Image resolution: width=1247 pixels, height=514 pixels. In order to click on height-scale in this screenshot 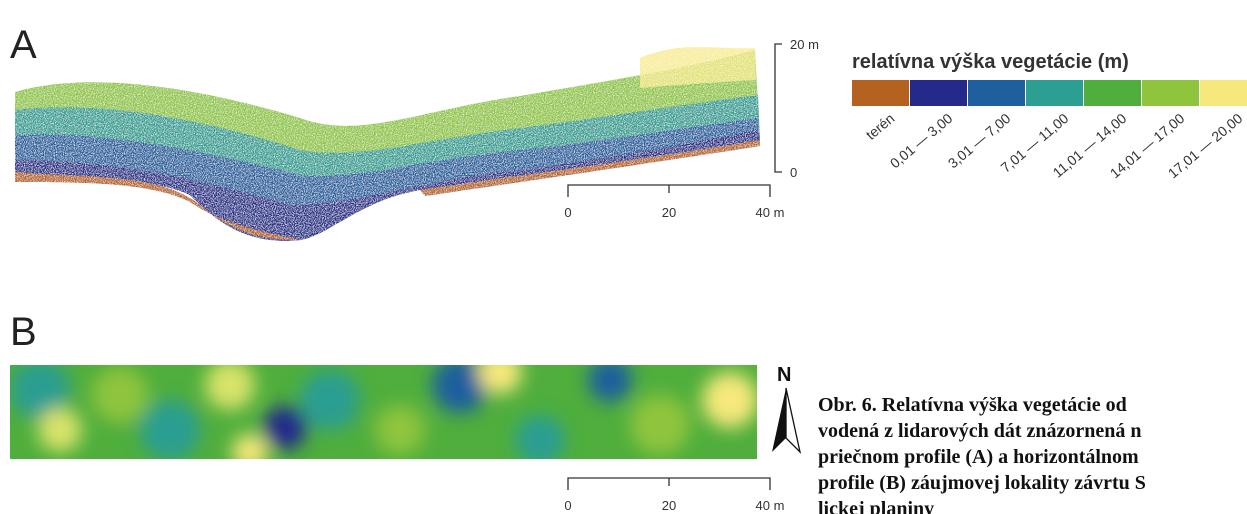, I will do `click(778, 108)`.